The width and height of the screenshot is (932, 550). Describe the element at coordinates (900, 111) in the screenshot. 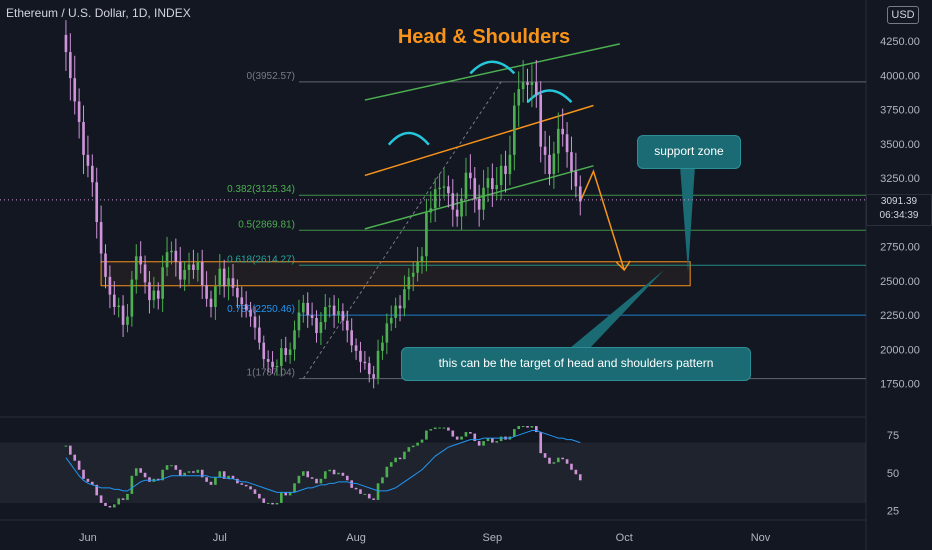

I see `price-tick-label: 3750.00` at that location.